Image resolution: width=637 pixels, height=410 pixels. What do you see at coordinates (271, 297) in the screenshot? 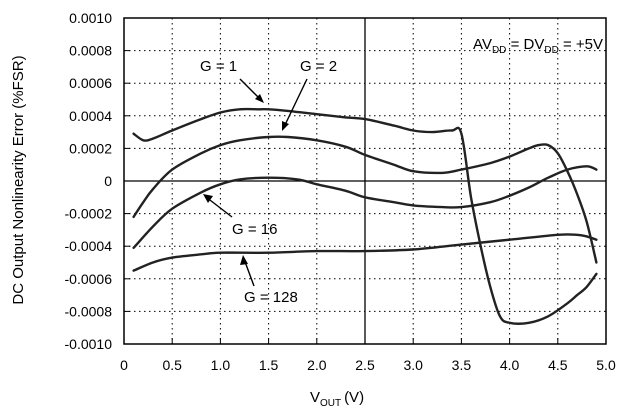
I see `annotation-g128-label: G = 128` at bounding box center [271, 297].